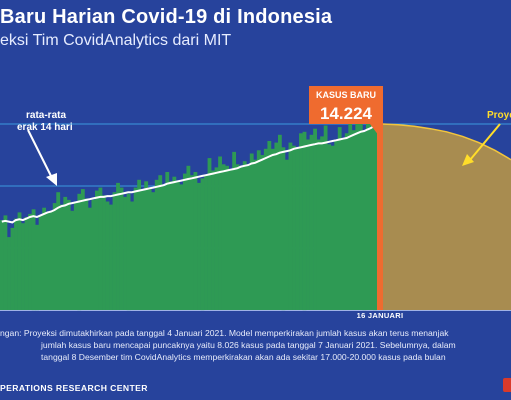 This screenshot has width=511, height=400. What do you see at coordinates (166, 17) in the screenshot?
I see `chart-title: Baru Harian Covid-19 di Indonesia` at bounding box center [166, 17].